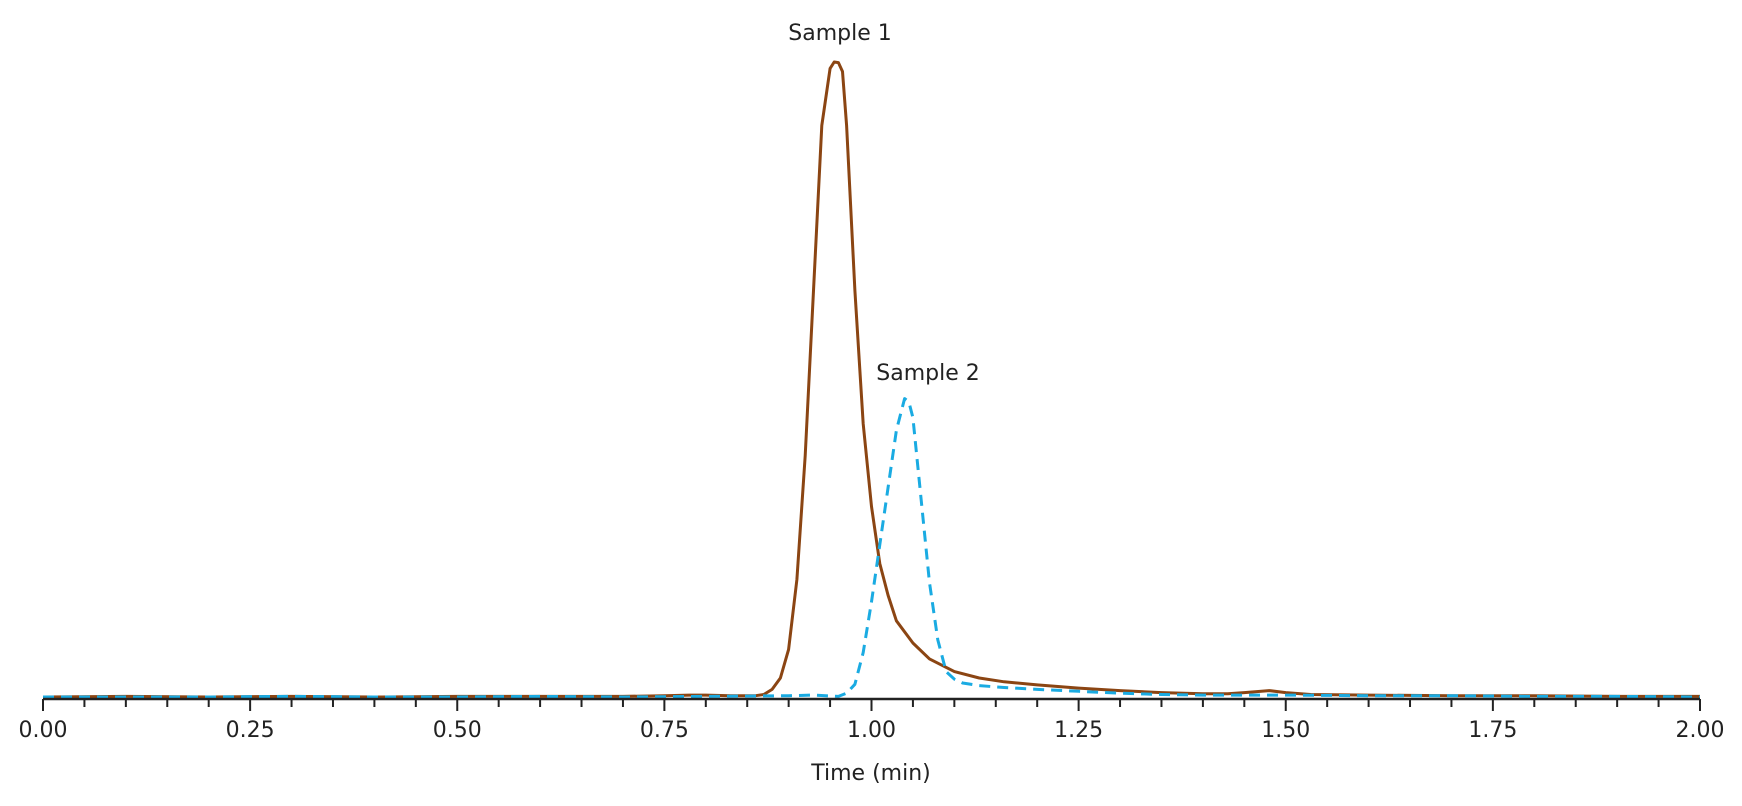 The image size is (1742, 806). What do you see at coordinates (664, 730) in the screenshot?
I see `x-tick-label: 0.75` at bounding box center [664, 730].